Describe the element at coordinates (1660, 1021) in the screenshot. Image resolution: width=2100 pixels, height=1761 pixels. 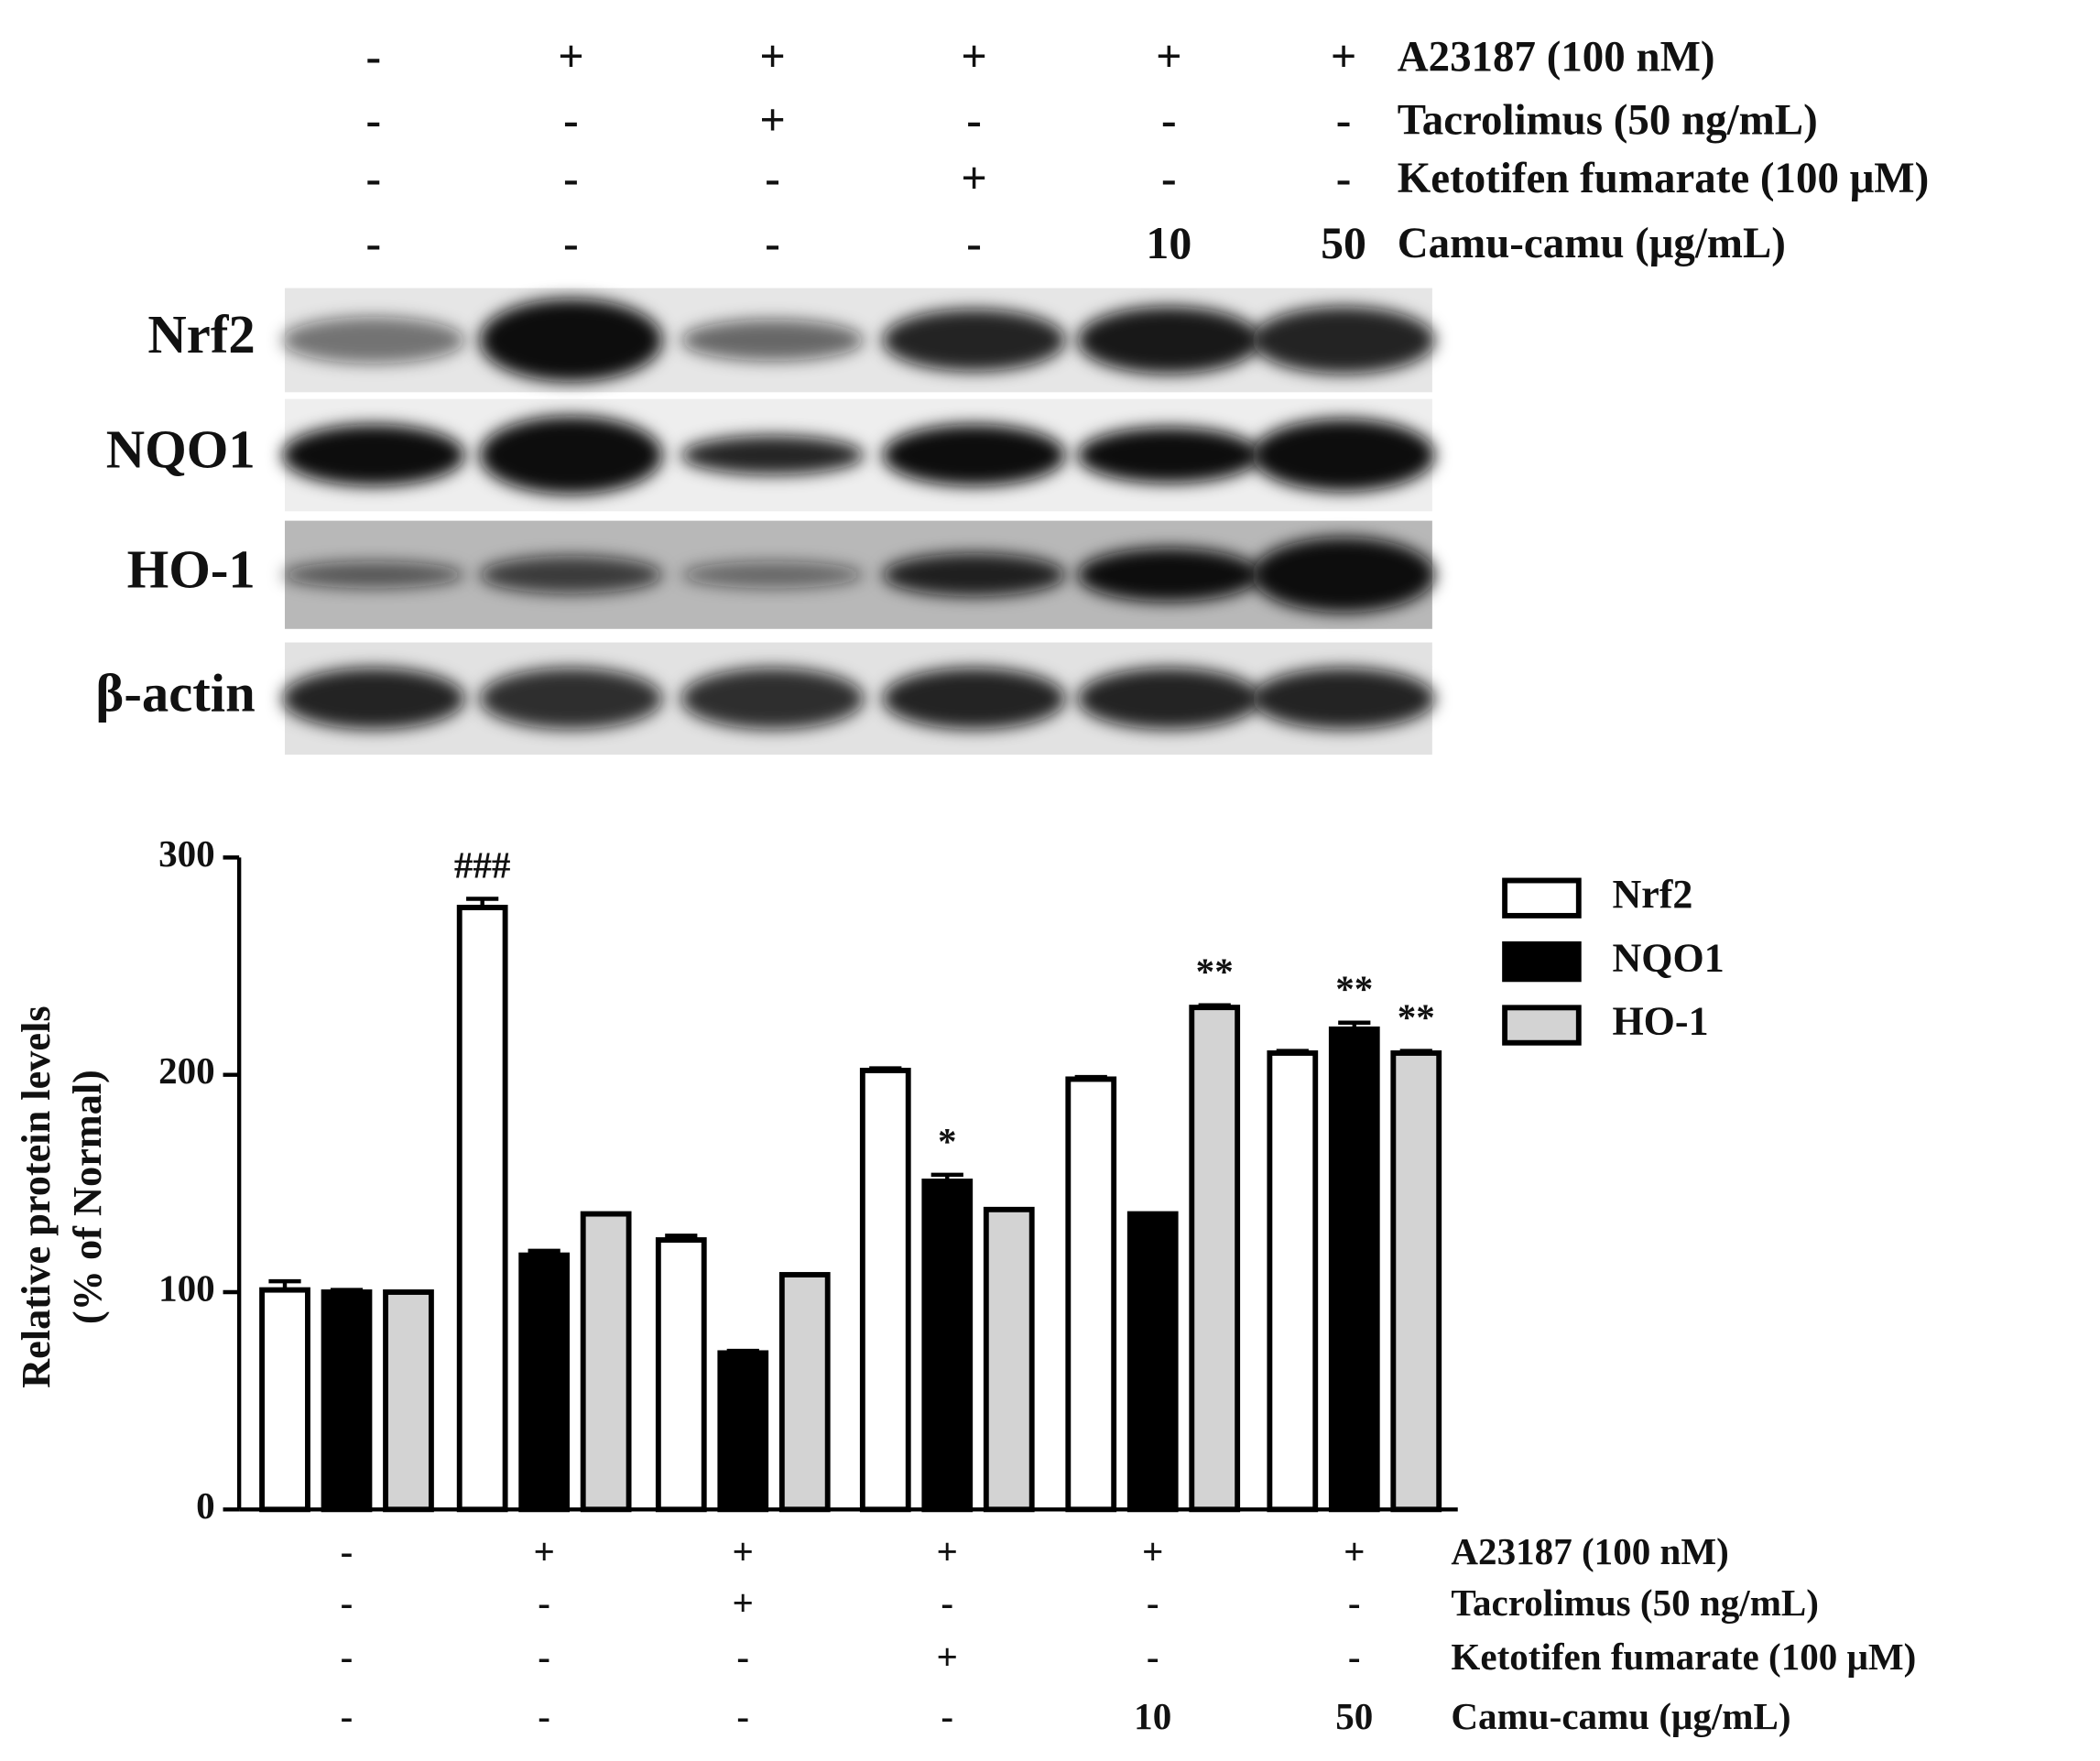
I see `legend-label: HO-1` at that location.